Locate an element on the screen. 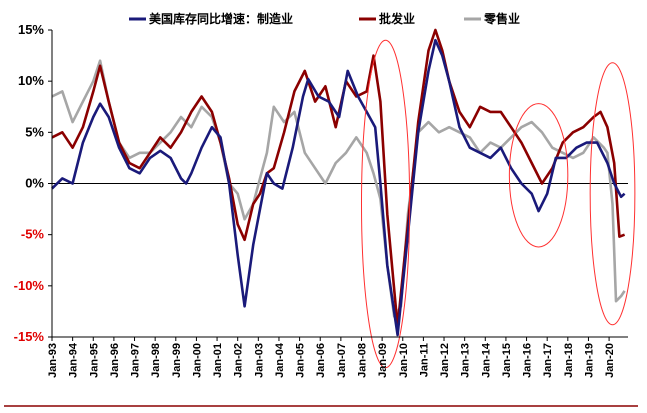 This screenshot has width=647, height=413. x-tick-label: Jan-98 is located at coordinates (156, 360).